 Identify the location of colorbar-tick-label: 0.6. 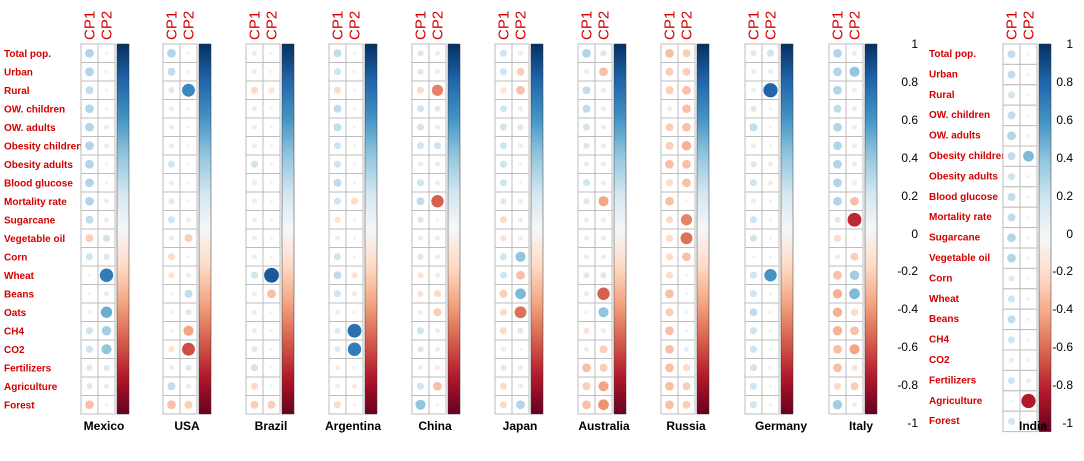
(909, 120).